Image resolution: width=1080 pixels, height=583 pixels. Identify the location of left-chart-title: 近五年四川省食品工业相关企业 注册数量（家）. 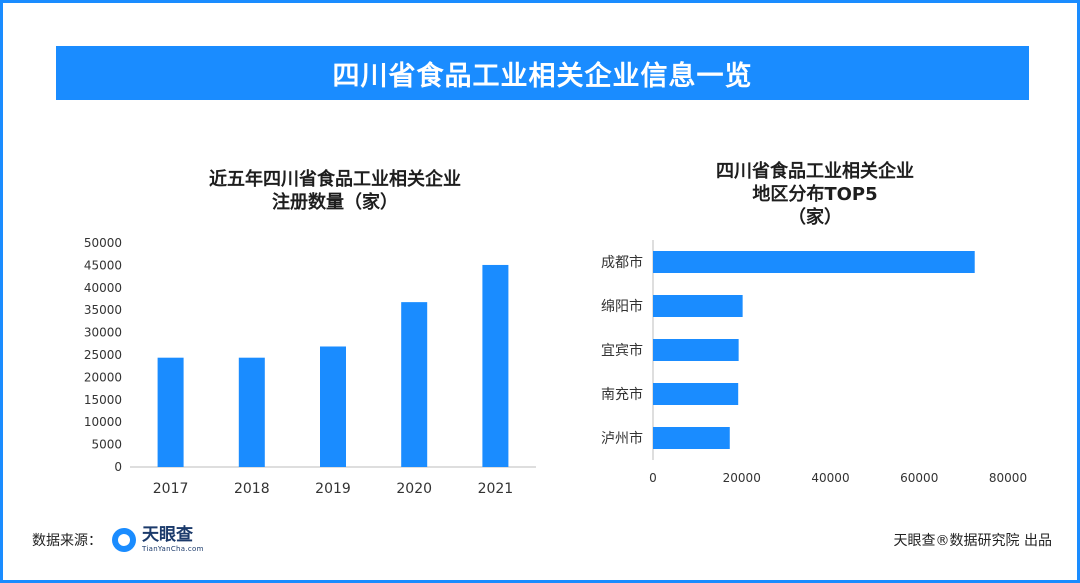
(335, 191).